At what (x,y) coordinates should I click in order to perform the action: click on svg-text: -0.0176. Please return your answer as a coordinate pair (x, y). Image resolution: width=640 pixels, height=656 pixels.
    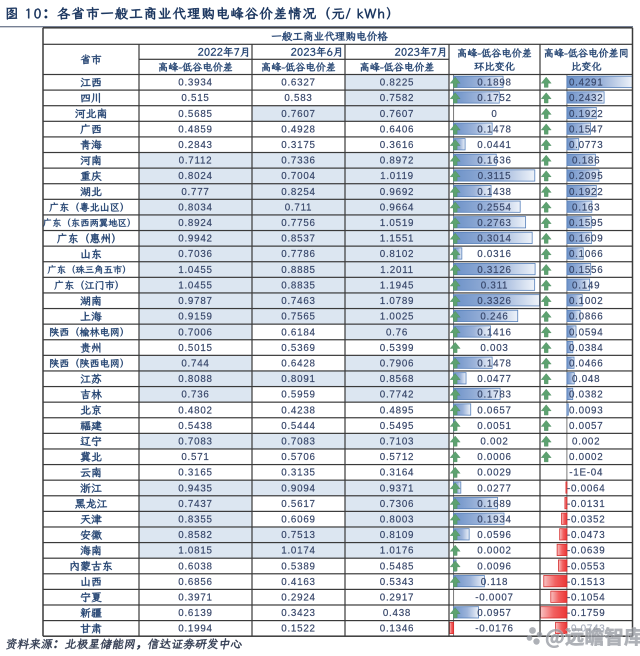
    Looking at the image, I should click on (494, 629).